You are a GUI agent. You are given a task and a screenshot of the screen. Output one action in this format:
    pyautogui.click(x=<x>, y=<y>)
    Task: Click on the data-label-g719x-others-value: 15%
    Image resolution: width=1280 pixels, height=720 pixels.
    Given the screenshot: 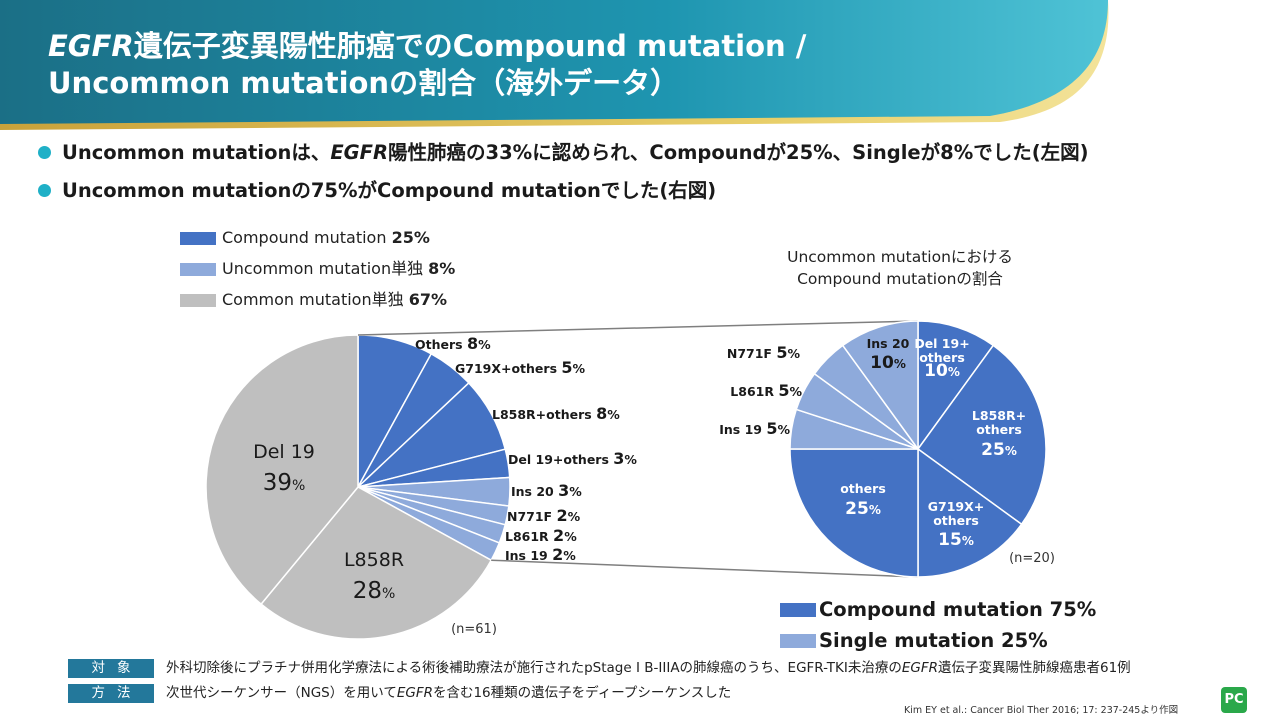 What is the action you would take?
    pyautogui.click(x=956, y=540)
    